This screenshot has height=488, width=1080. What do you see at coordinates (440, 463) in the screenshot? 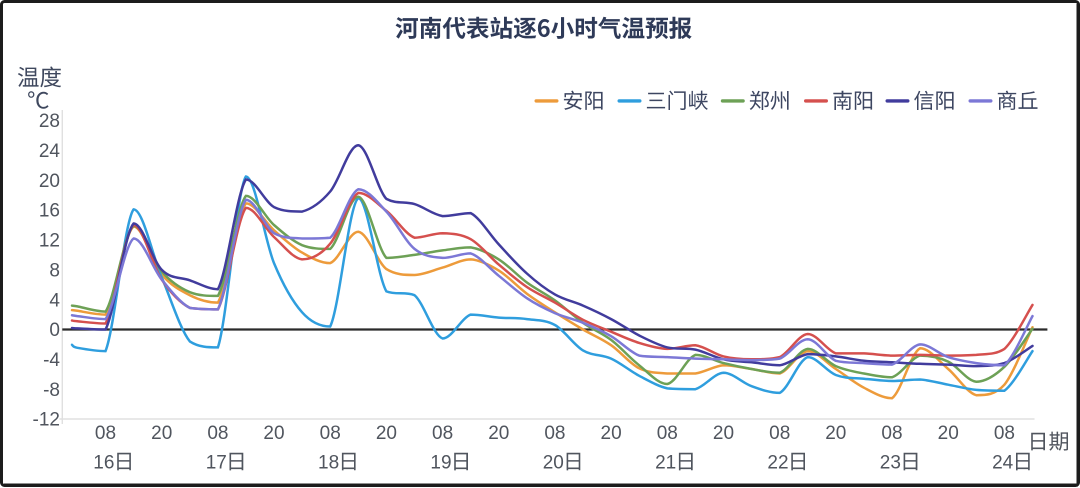
I see `svg-text: 19` at bounding box center [440, 463].